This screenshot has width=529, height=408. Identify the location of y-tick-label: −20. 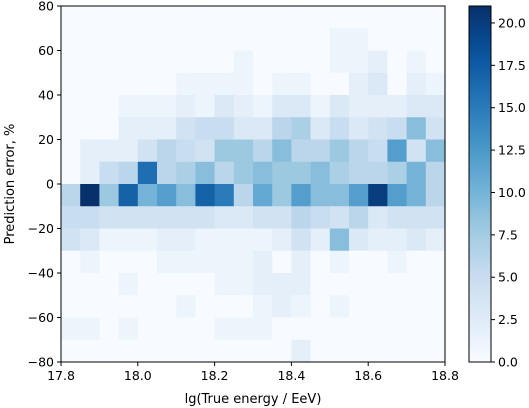
(41, 228).